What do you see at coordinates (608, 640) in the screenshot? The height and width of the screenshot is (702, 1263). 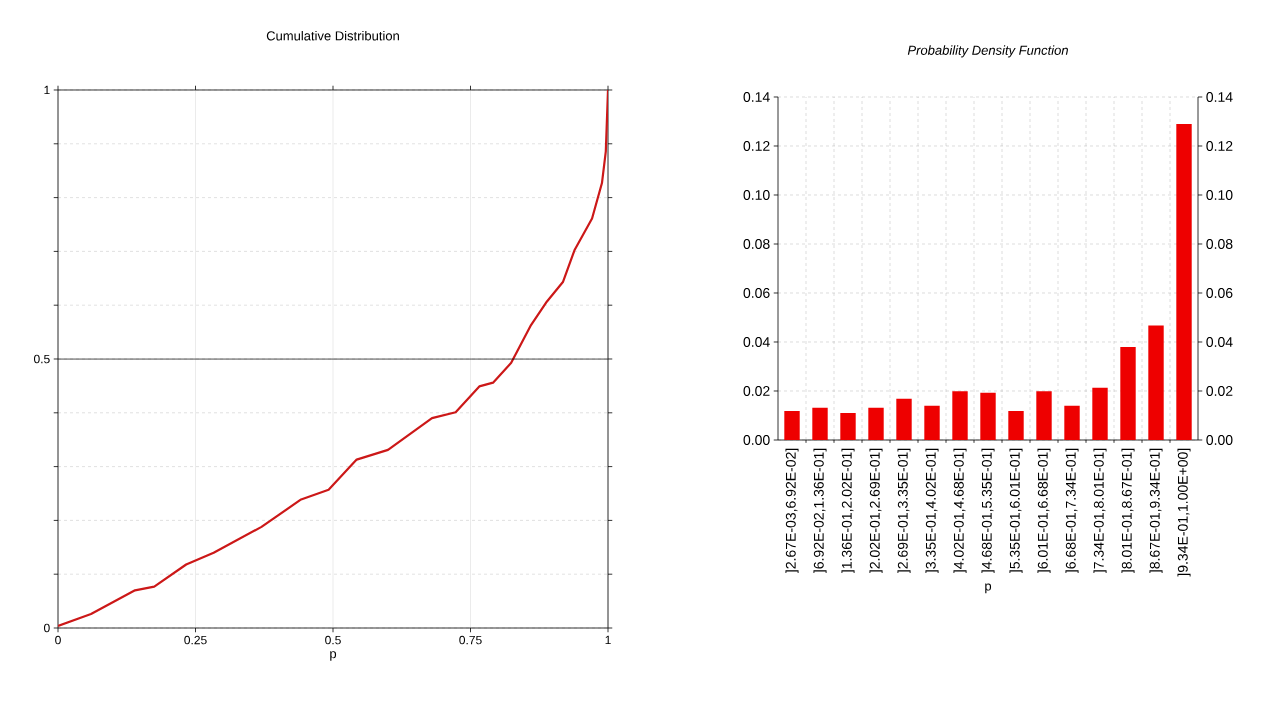 I see `x-tick-label: 1` at bounding box center [608, 640].